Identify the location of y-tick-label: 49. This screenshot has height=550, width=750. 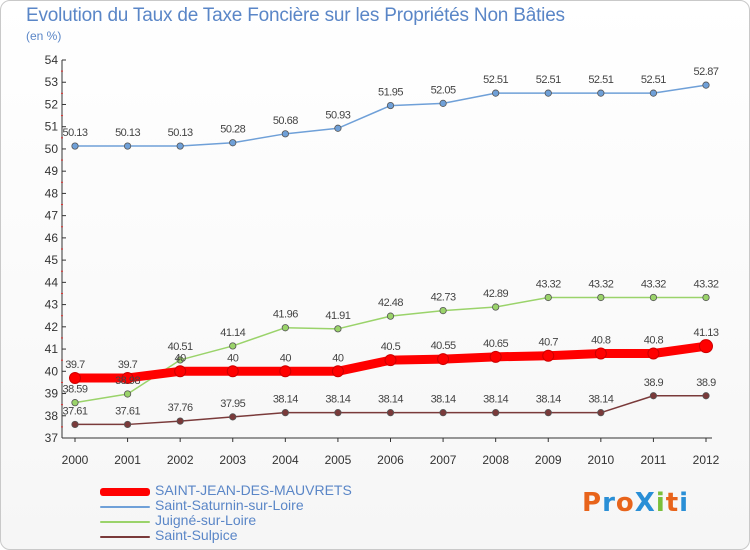
(52, 171).